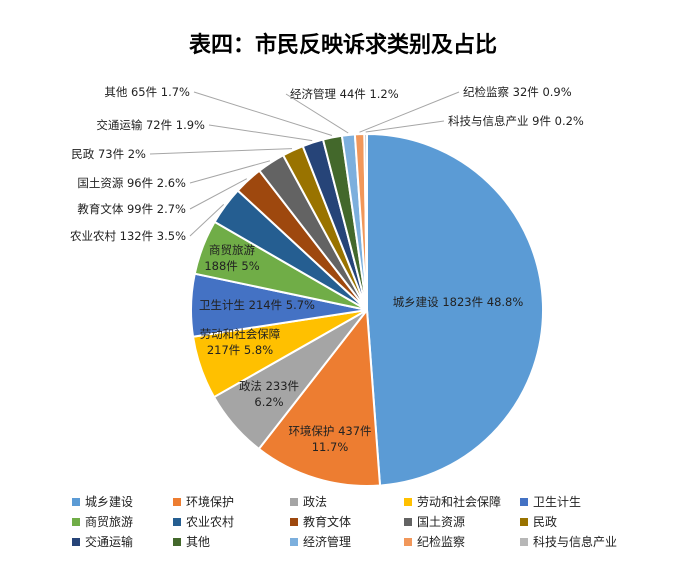 The image size is (687, 578). What do you see at coordinates (517, 92) in the screenshot?
I see `data-label-14: 纪检监察 32件 0.9%` at bounding box center [517, 92].